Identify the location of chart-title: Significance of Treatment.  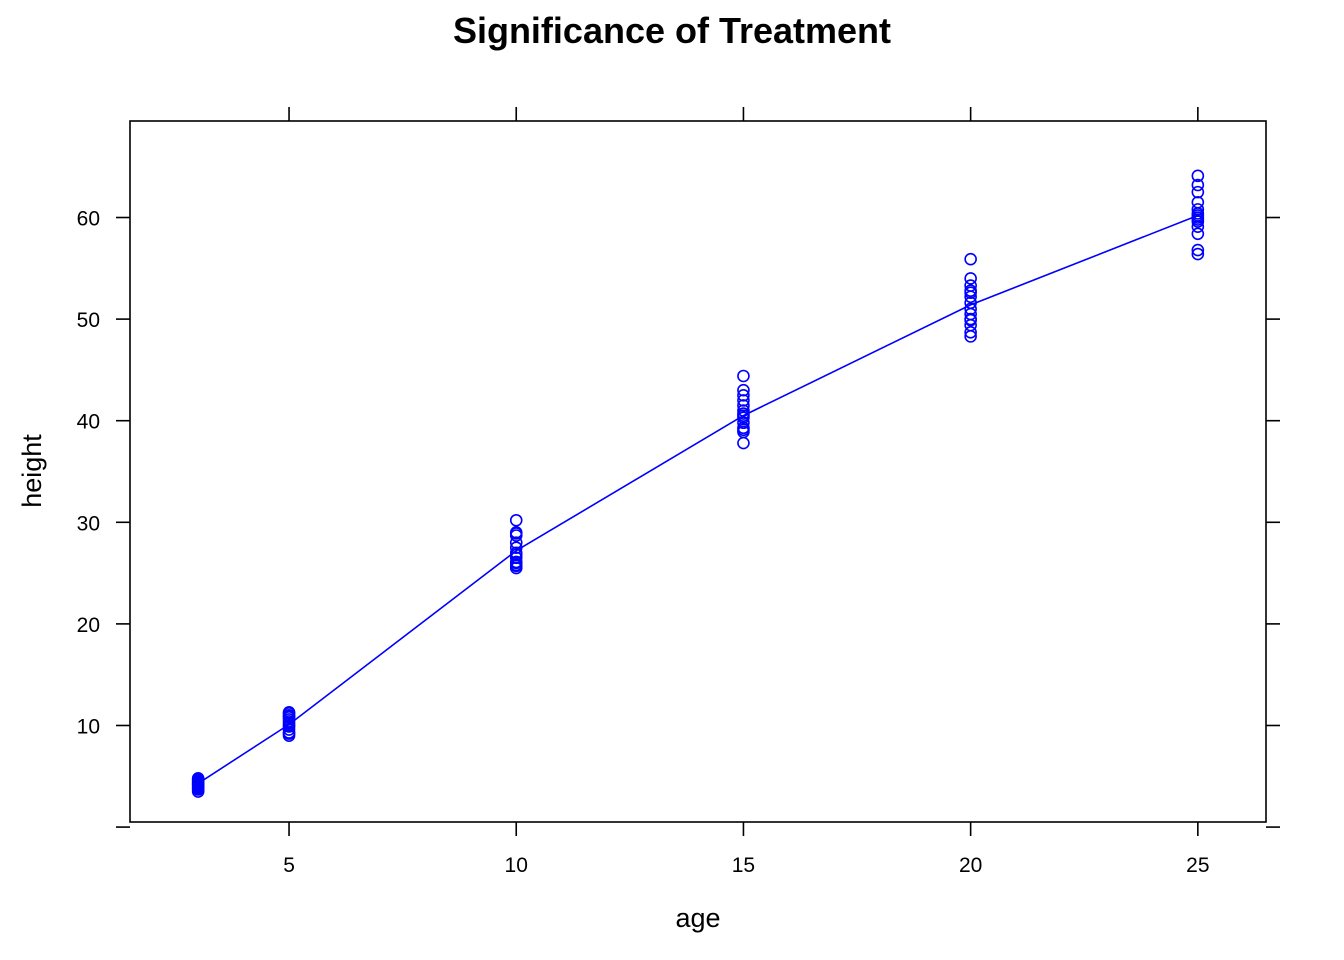
(672, 30).